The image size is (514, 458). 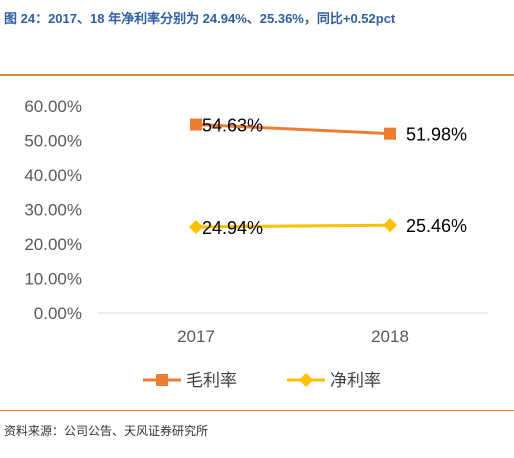 What do you see at coordinates (53, 244) in the screenshot?
I see `y-tick-label: 20.00%` at bounding box center [53, 244].